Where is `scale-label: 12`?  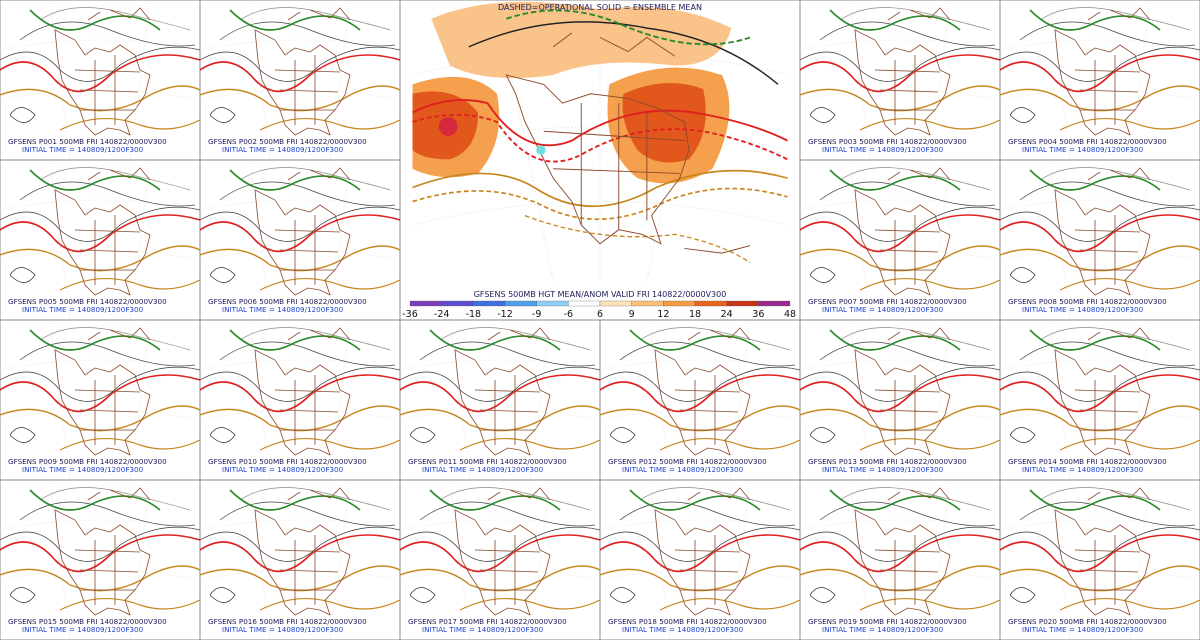
scale-label: 12 is located at coordinates (663, 314).